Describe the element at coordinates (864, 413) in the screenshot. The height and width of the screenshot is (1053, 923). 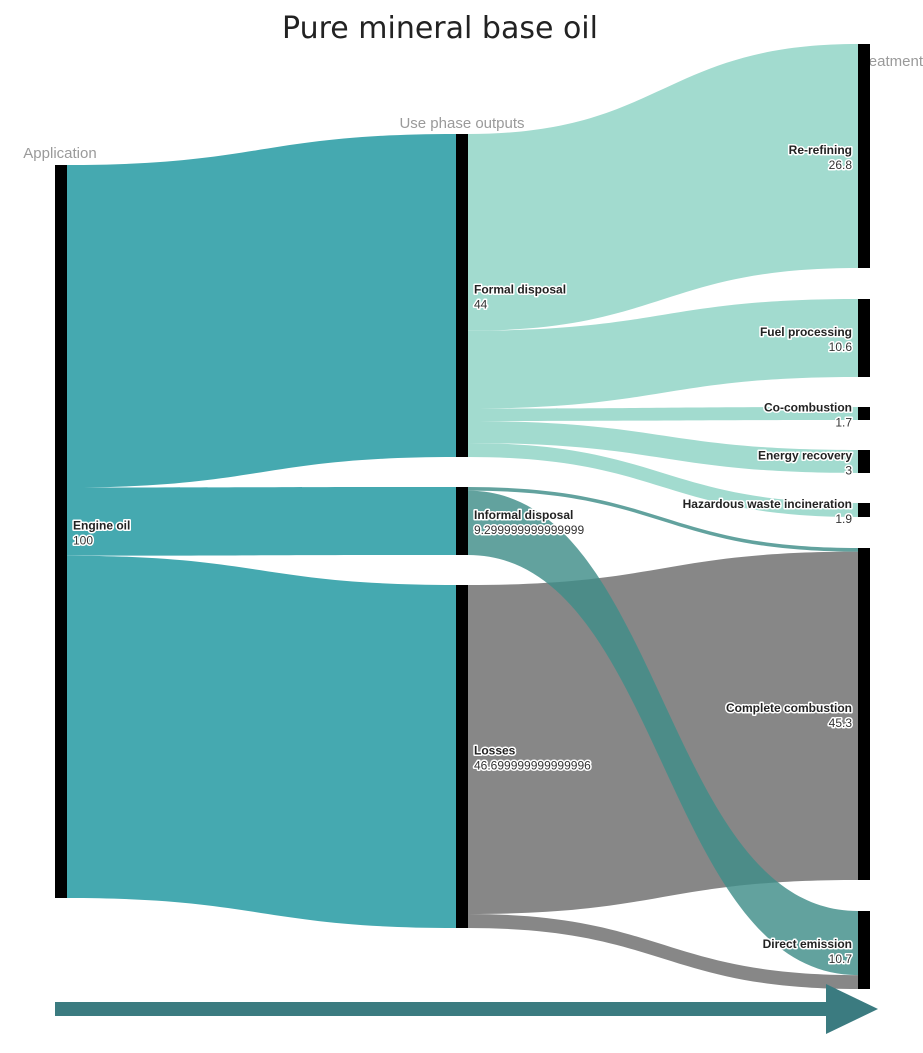
I see `node-bar-co-combustion` at that location.